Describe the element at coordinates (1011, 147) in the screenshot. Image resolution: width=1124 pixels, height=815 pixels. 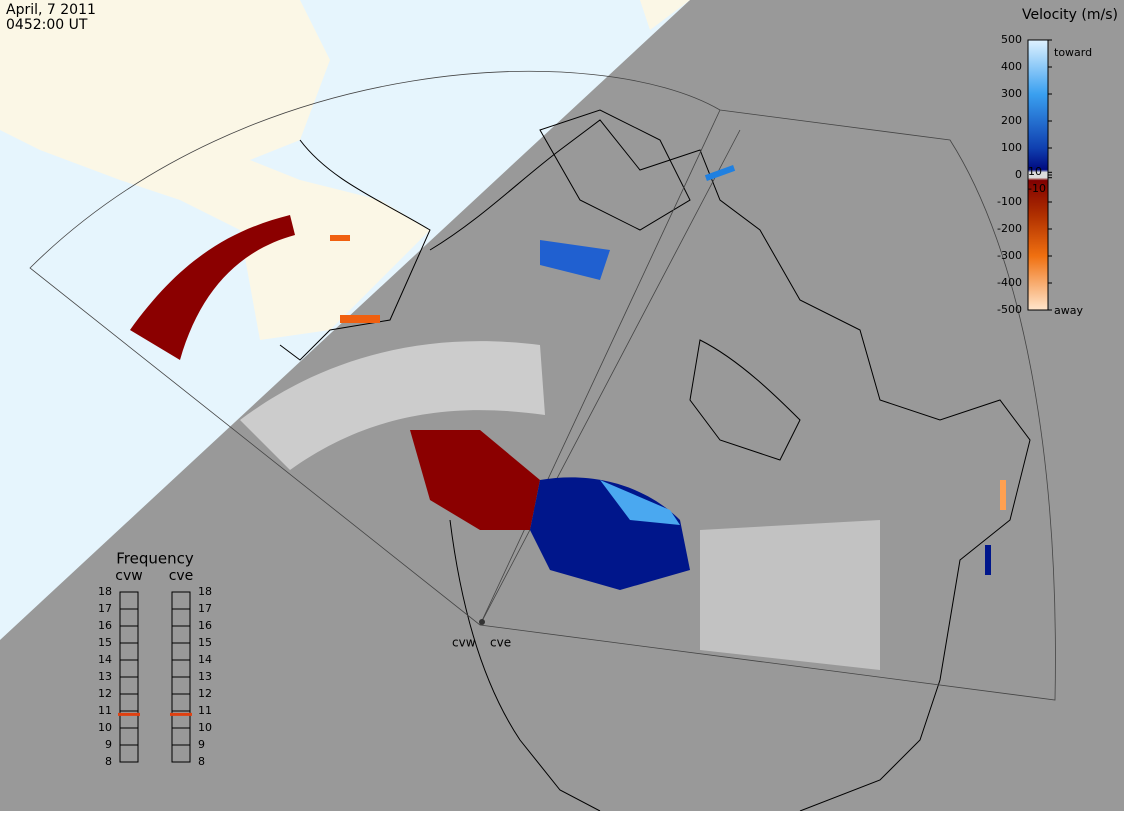
I see `scale-tick-label: 100` at that location.